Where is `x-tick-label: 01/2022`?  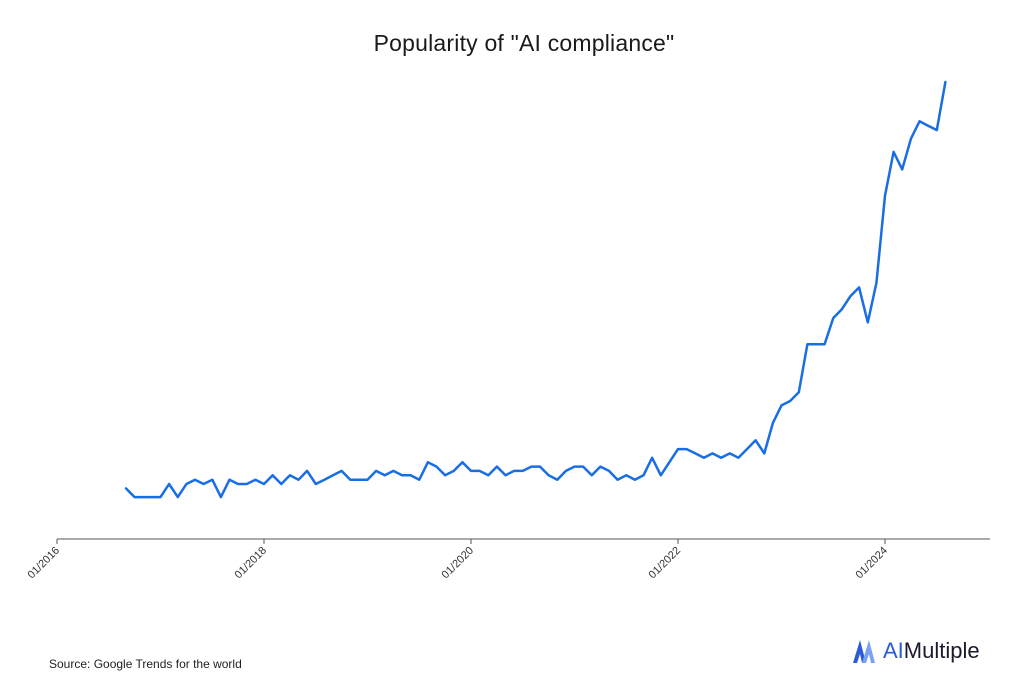
x-tick-label: 01/2022 is located at coordinates (665, 563).